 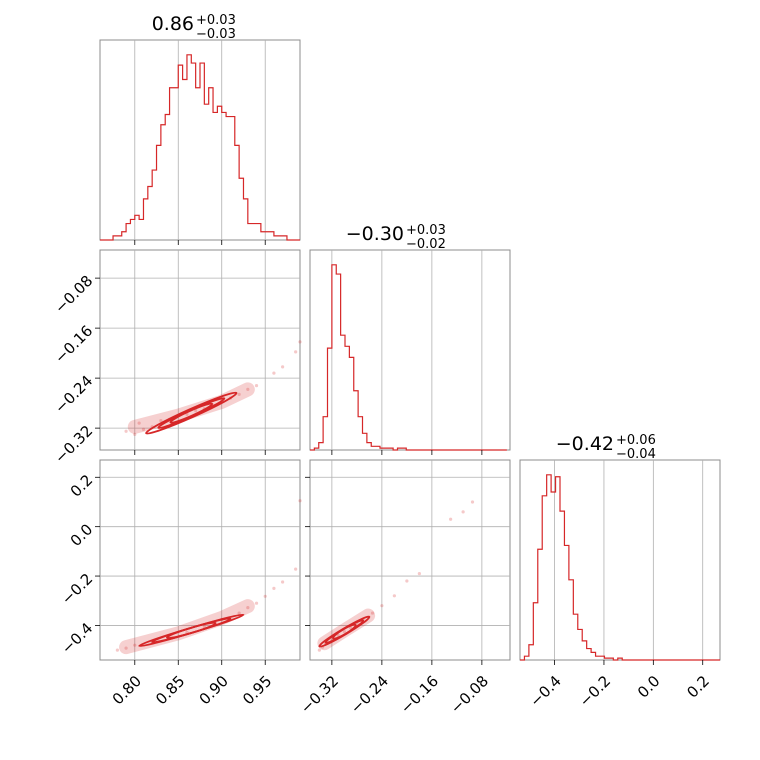 I want to click on x-tick-label-p2: −0.32, so click(x=319, y=694).